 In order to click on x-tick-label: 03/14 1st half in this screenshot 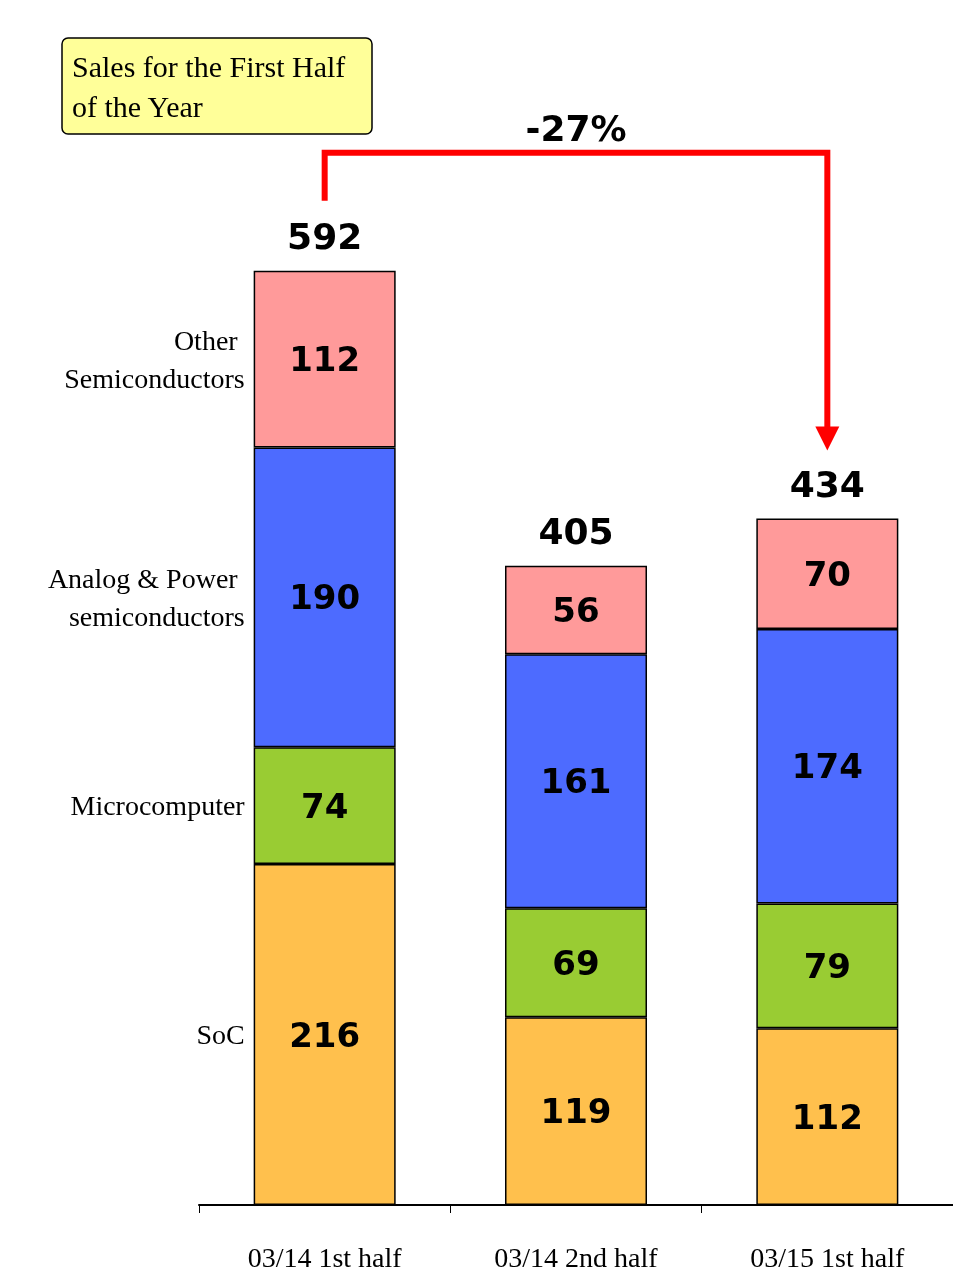, I will do `click(325, 1256)`.